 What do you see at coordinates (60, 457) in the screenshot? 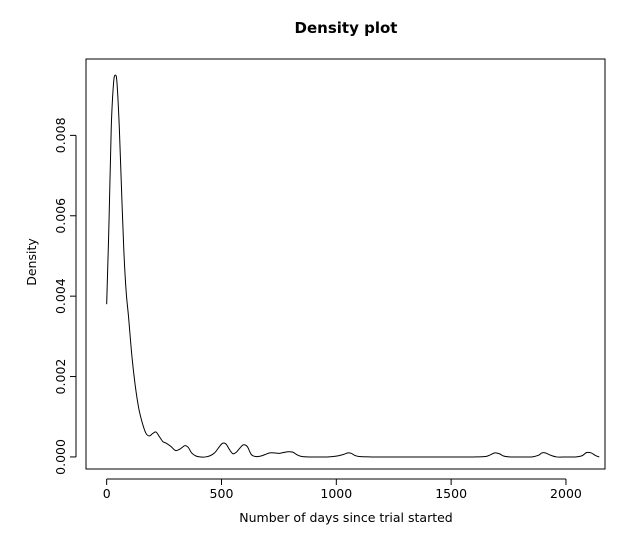
I see `y-tick-label: 0.000` at bounding box center [60, 457].